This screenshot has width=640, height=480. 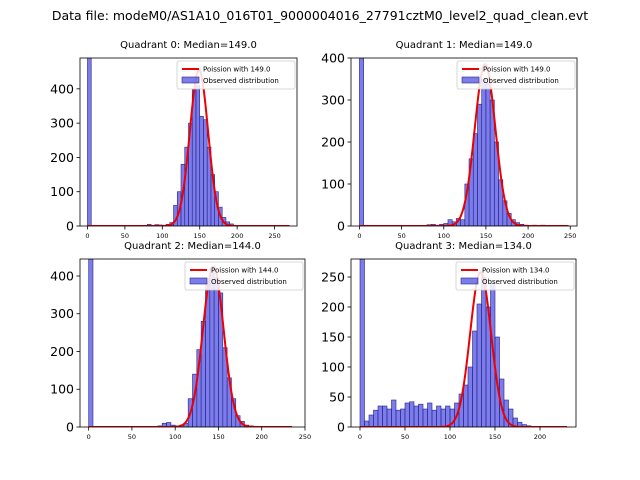 I want to click on y-tick-label: 150, so click(x=333, y=337).